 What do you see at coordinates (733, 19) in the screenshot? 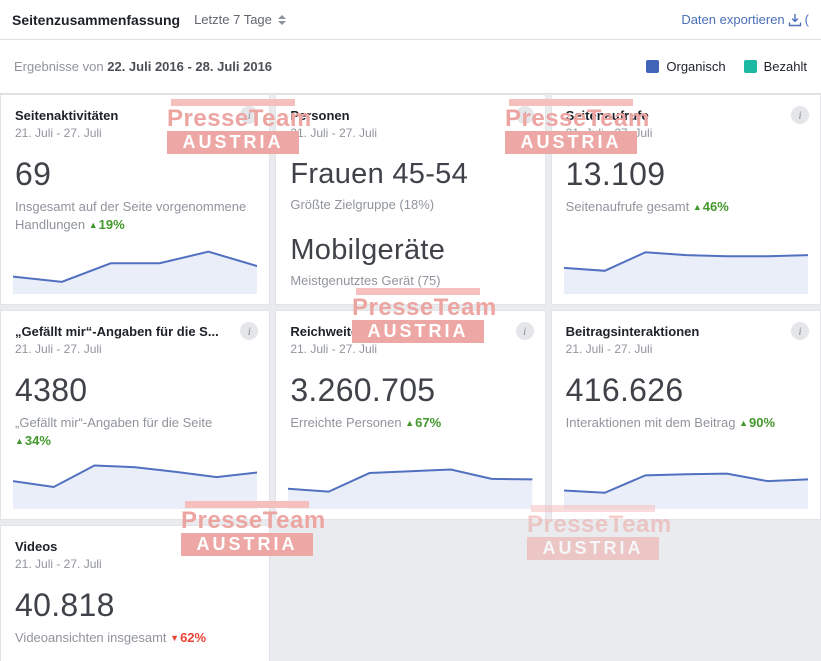
I see `export-data-label: Daten exportieren` at bounding box center [733, 19].